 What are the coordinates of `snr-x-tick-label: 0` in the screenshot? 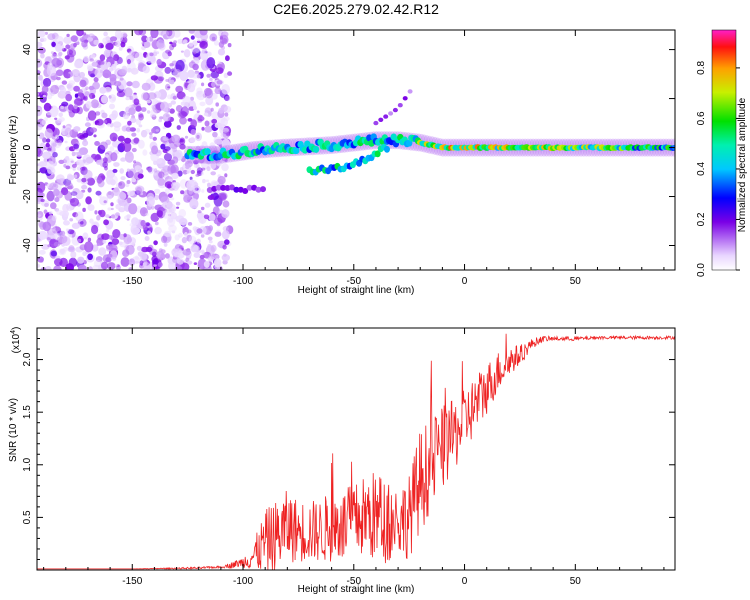 It's located at (465, 581).